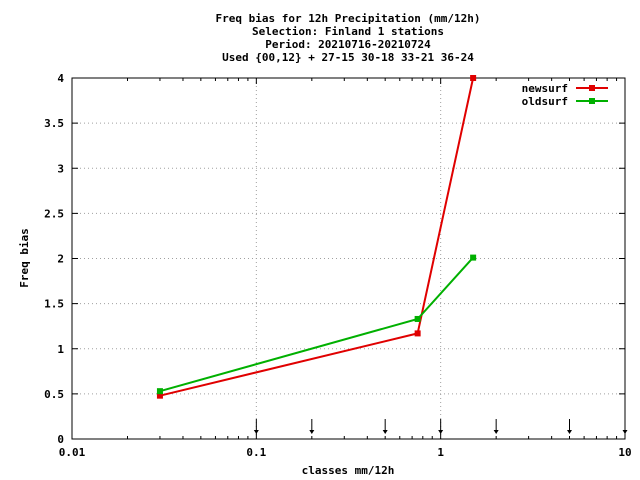  What do you see at coordinates (72, 452) in the screenshot?
I see `x-tick-label: 0.01` at bounding box center [72, 452].